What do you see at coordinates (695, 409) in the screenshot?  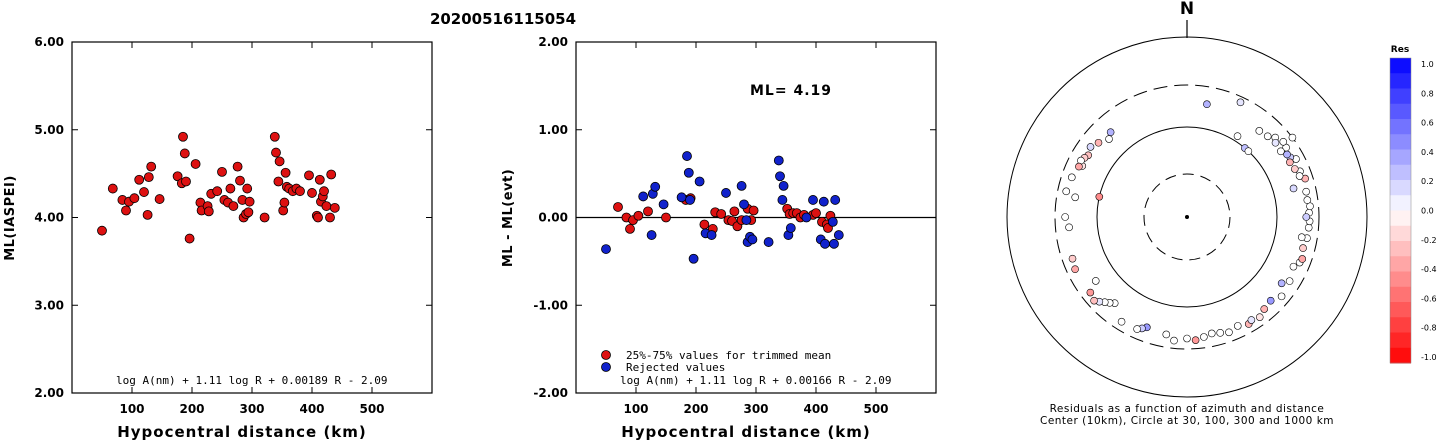 I see `x-tick-label: 200` at bounding box center [695, 409].